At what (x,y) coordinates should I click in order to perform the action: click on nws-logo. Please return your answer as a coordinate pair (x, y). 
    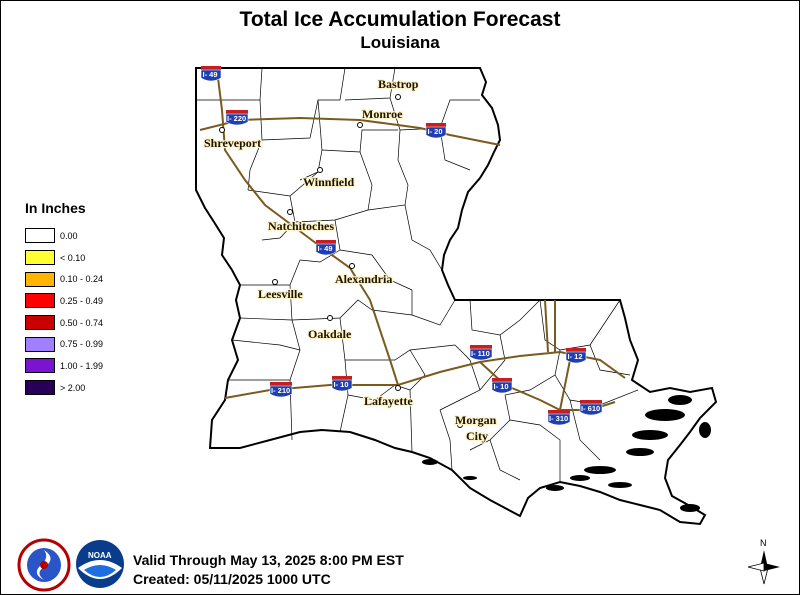
    Looking at the image, I should click on (44, 565).